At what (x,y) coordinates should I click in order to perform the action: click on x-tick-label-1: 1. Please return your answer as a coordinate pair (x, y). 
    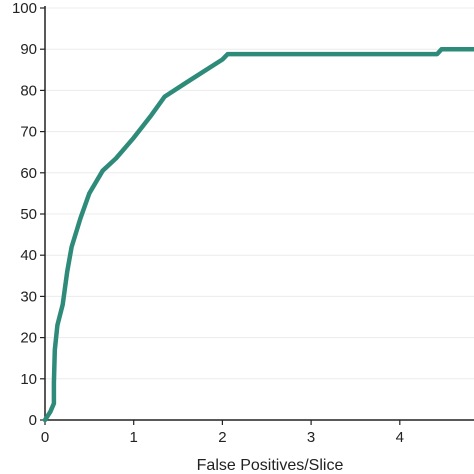
    Looking at the image, I should click on (134, 437).